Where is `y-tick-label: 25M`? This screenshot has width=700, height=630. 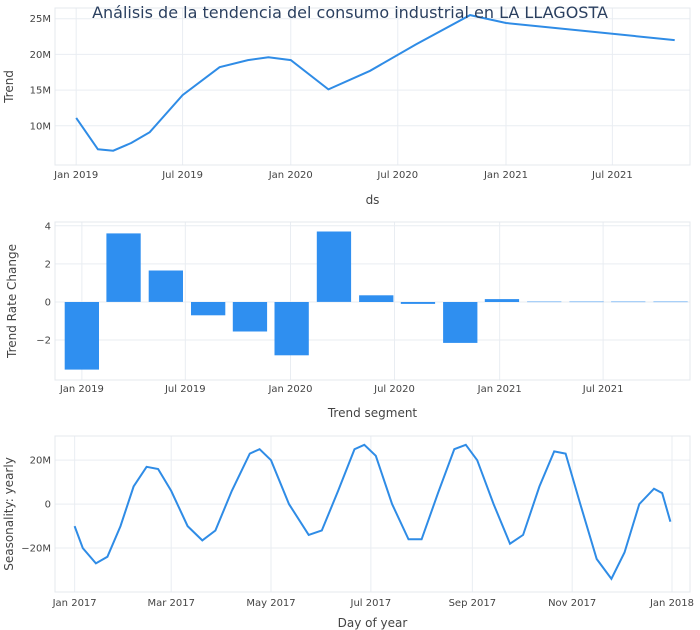
y-tick-label: 25M is located at coordinates (40, 19).